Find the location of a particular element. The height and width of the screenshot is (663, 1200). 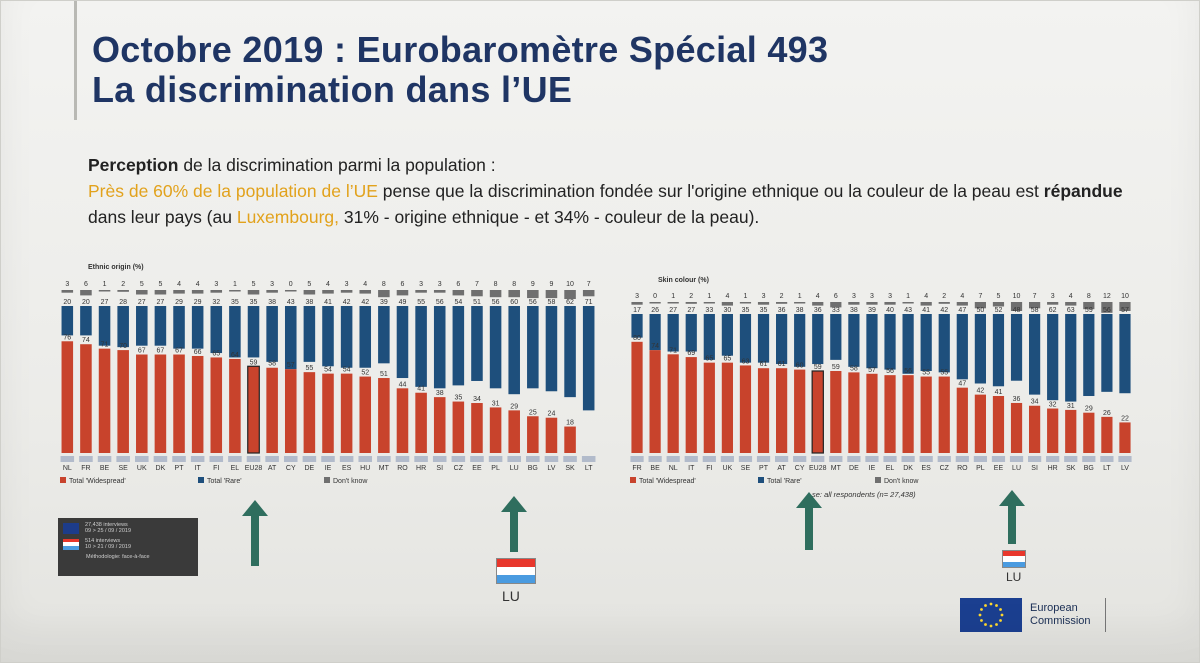

label-widespread: 65 is located at coordinates (727, 359).